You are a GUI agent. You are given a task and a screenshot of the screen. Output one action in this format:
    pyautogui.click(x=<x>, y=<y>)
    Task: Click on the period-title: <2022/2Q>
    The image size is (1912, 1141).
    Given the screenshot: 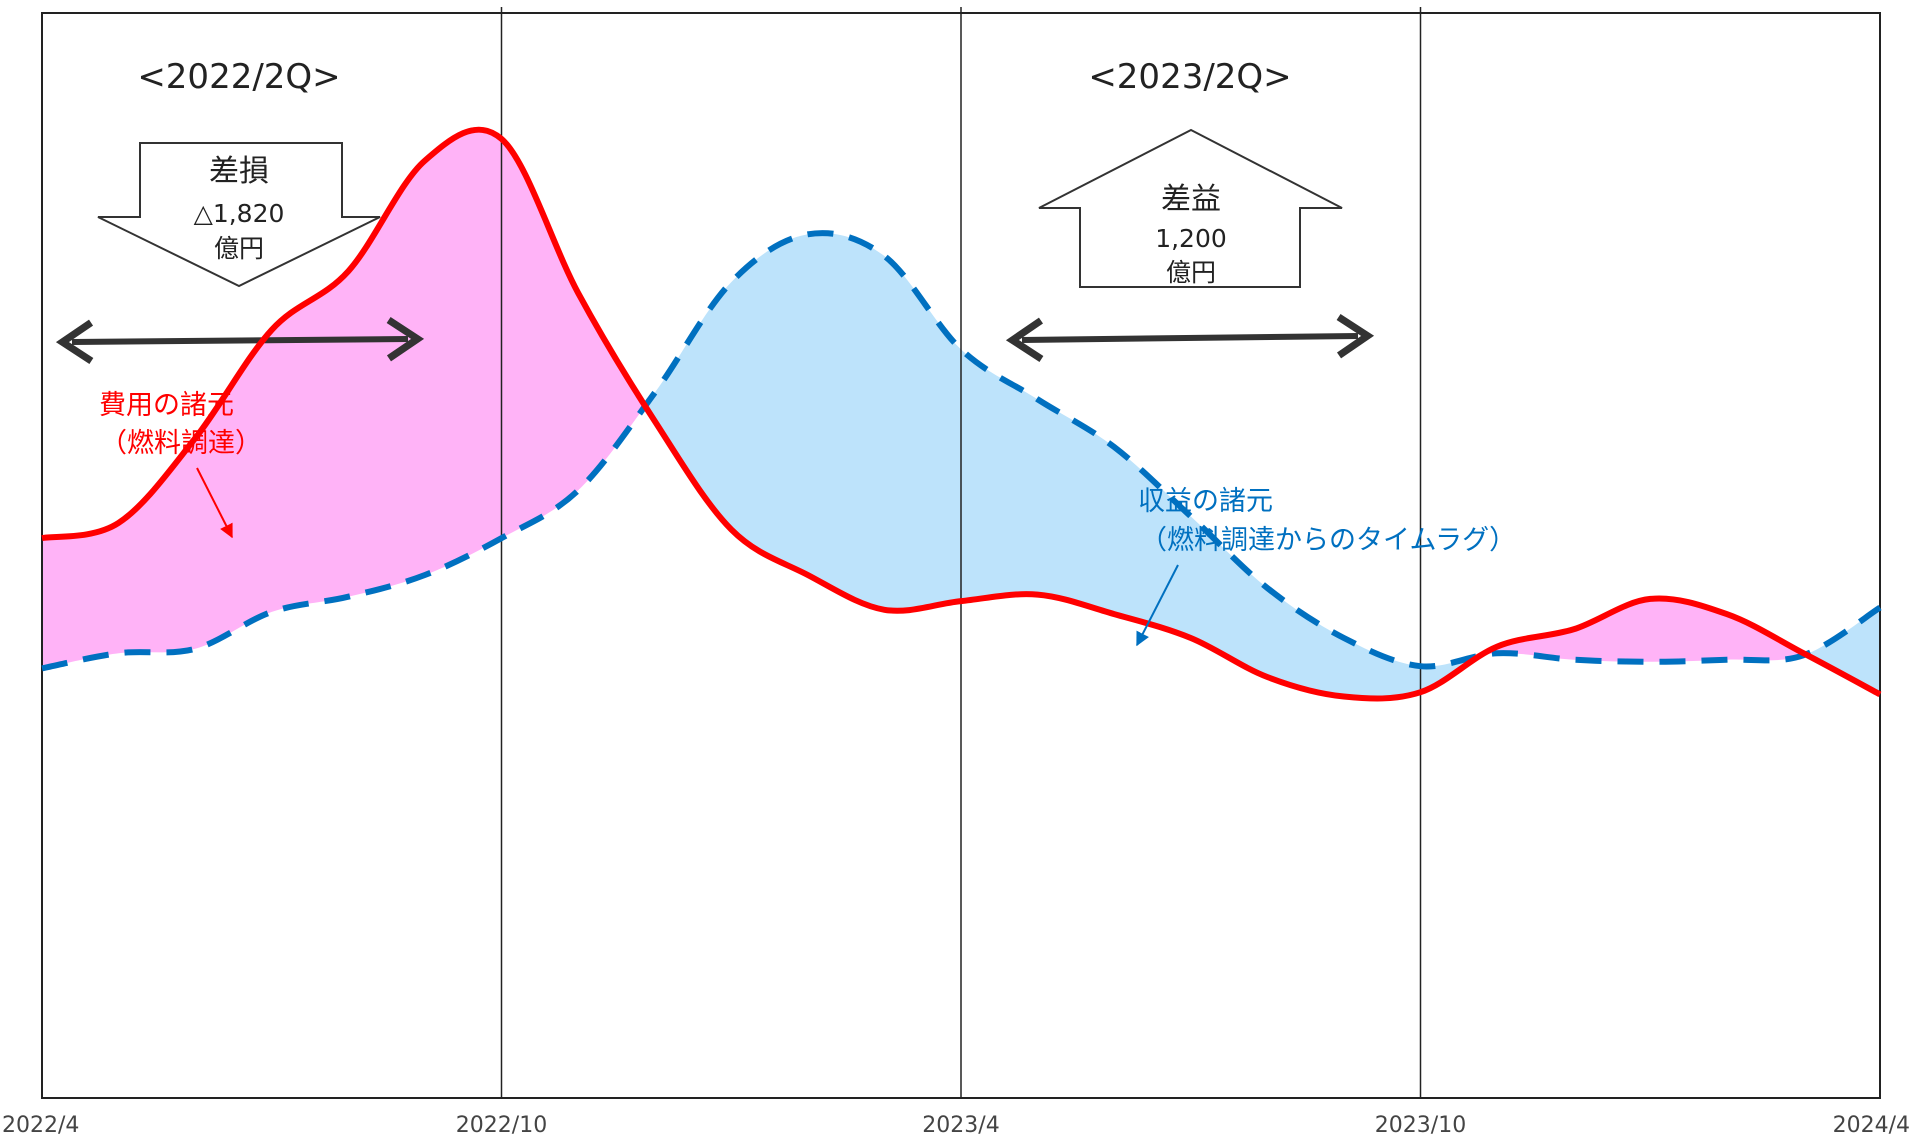 What is the action you would take?
    pyautogui.click(x=238, y=77)
    